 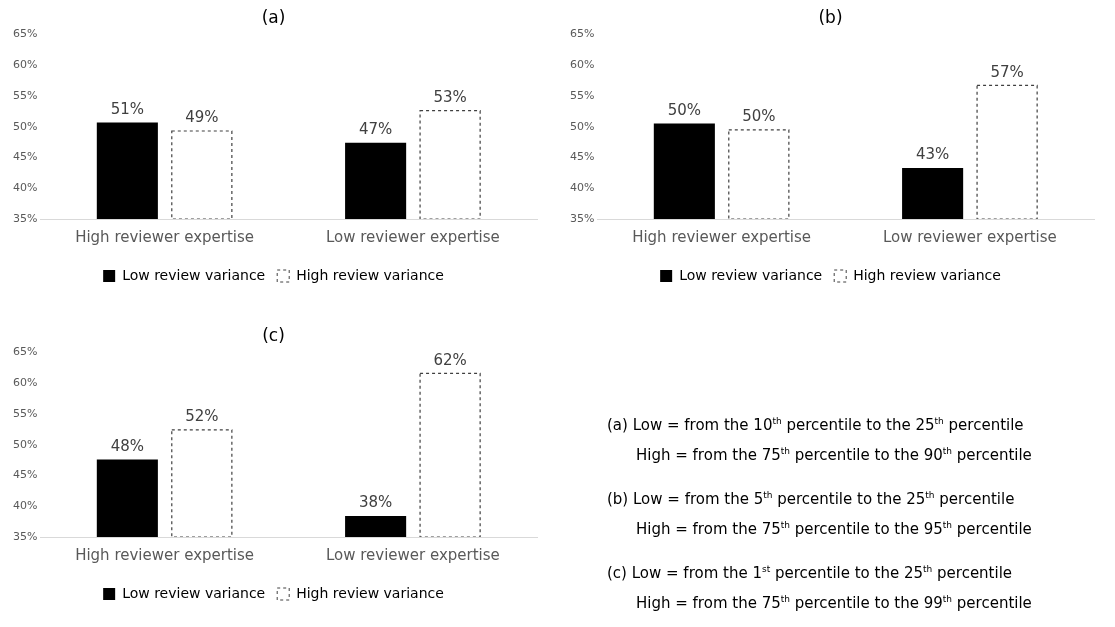 I want to click on data-label: 51%, so click(x=127, y=108).